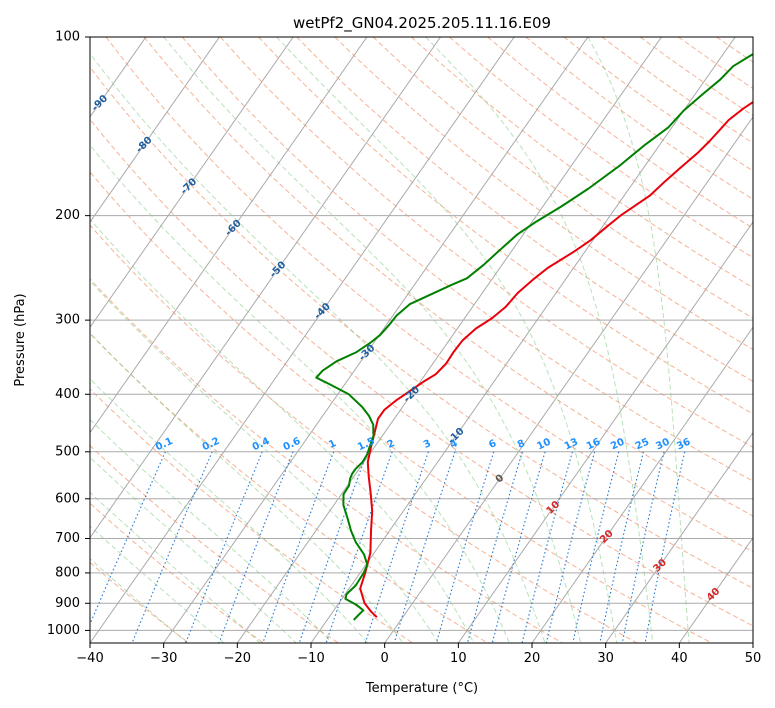 The height and width of the screenshot is (708, 775). Describe the element at coordinates (144, 145) in the screenshot. I see `isotherm-label: -80` at that location.